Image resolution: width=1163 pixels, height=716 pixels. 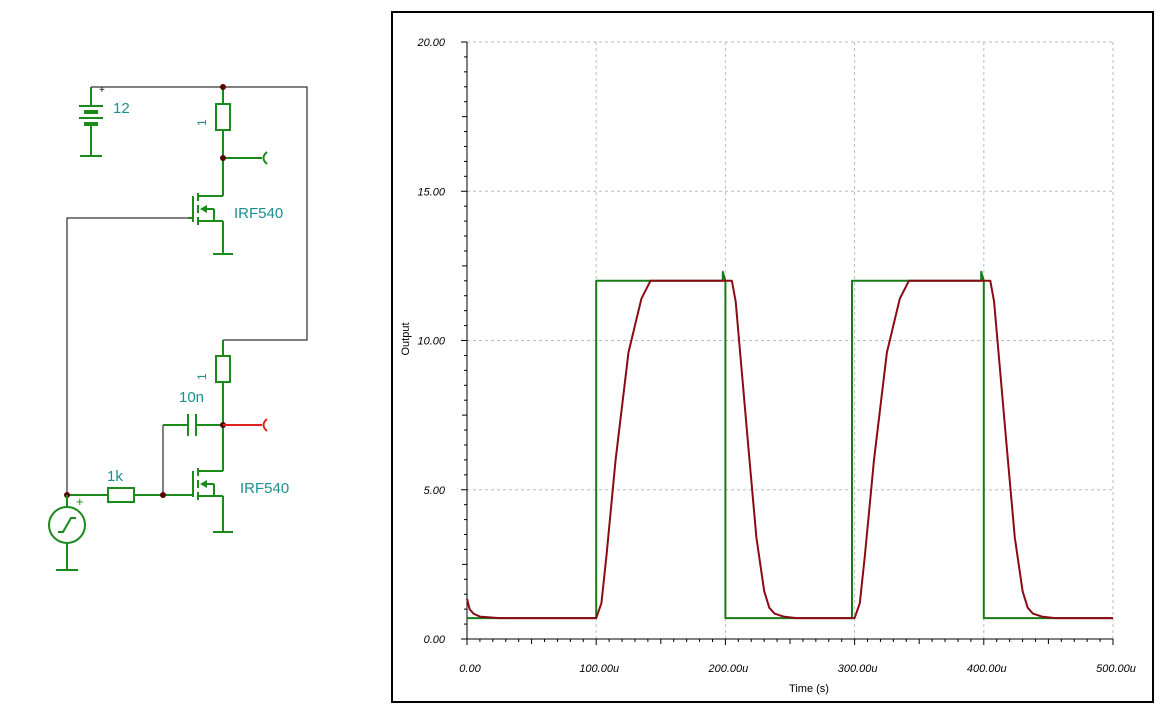 I want to click on resistor-mid, so click(x=223, y=405).